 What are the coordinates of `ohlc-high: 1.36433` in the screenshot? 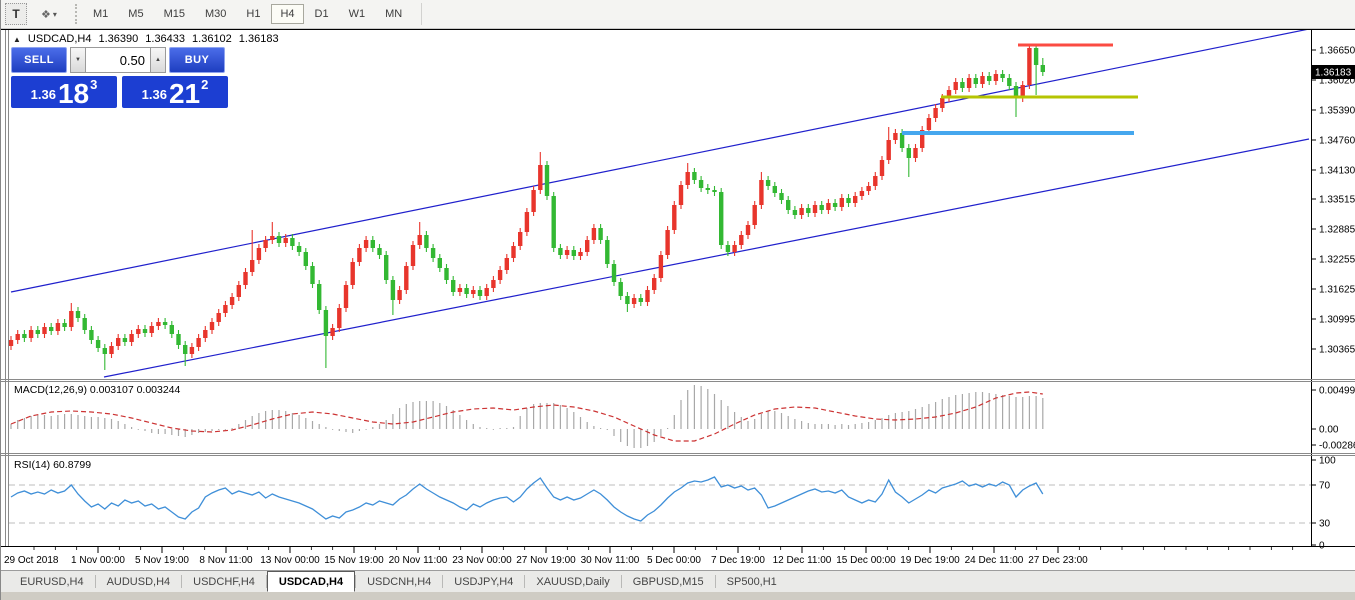 It's located at (165, 39).